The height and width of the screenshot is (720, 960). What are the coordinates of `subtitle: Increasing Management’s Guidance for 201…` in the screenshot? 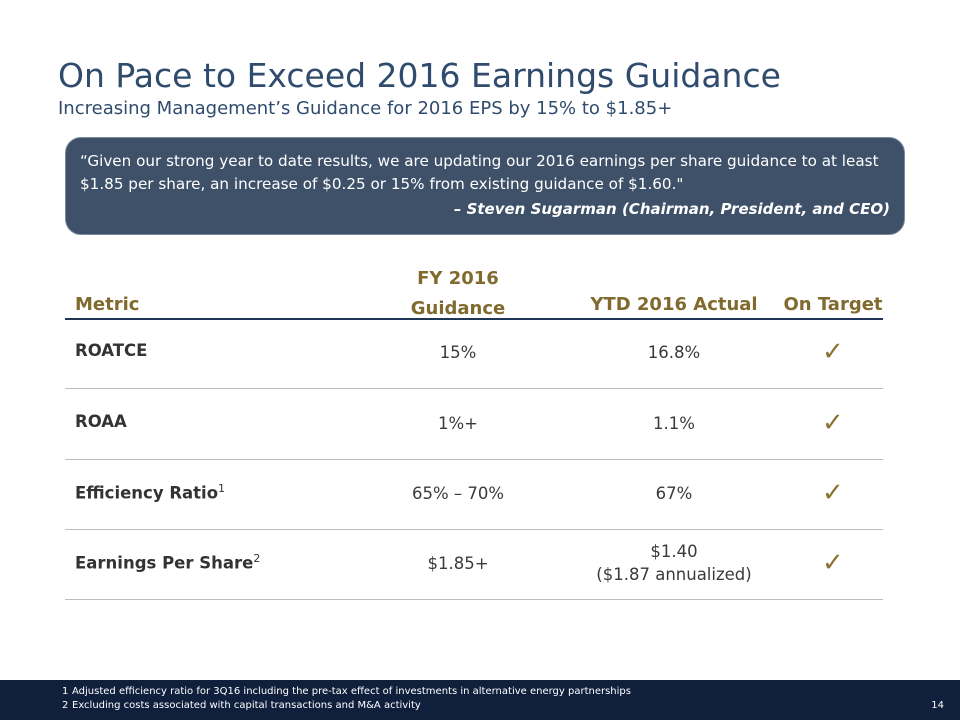 It's located at (365, 108).